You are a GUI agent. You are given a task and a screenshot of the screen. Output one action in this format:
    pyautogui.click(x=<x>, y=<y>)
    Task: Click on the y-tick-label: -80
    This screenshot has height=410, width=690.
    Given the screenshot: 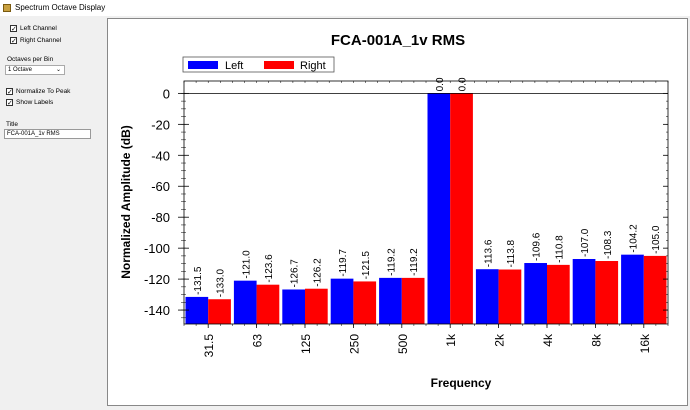 What is the action you would take?
    pyautogui.click(x=160, y=217)
    